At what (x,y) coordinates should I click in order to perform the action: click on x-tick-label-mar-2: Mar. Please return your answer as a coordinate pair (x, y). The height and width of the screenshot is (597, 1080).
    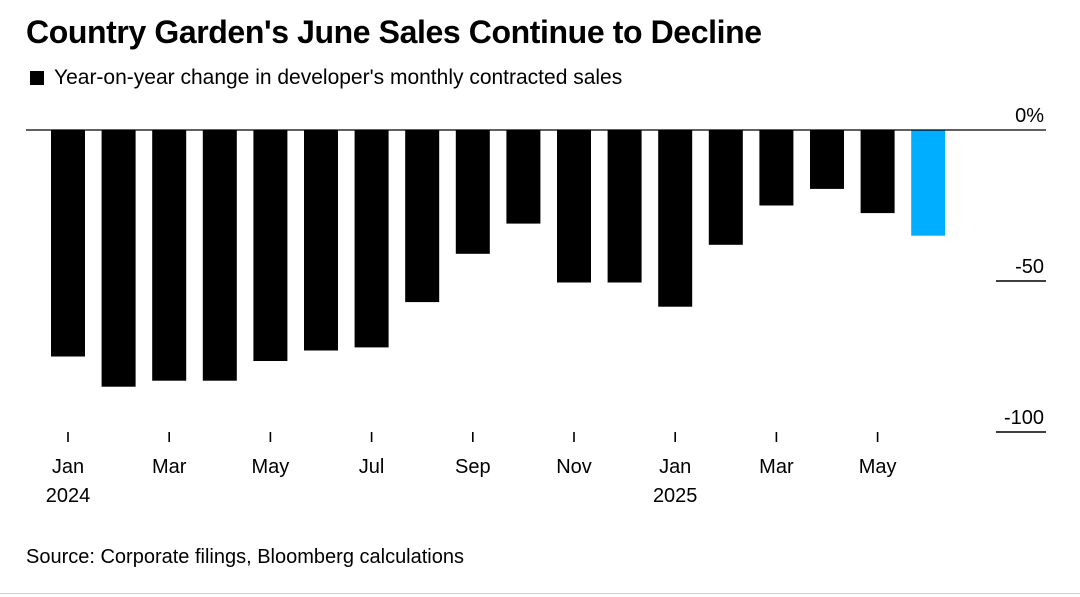
    Looking at the image, I should click on (169, 467).